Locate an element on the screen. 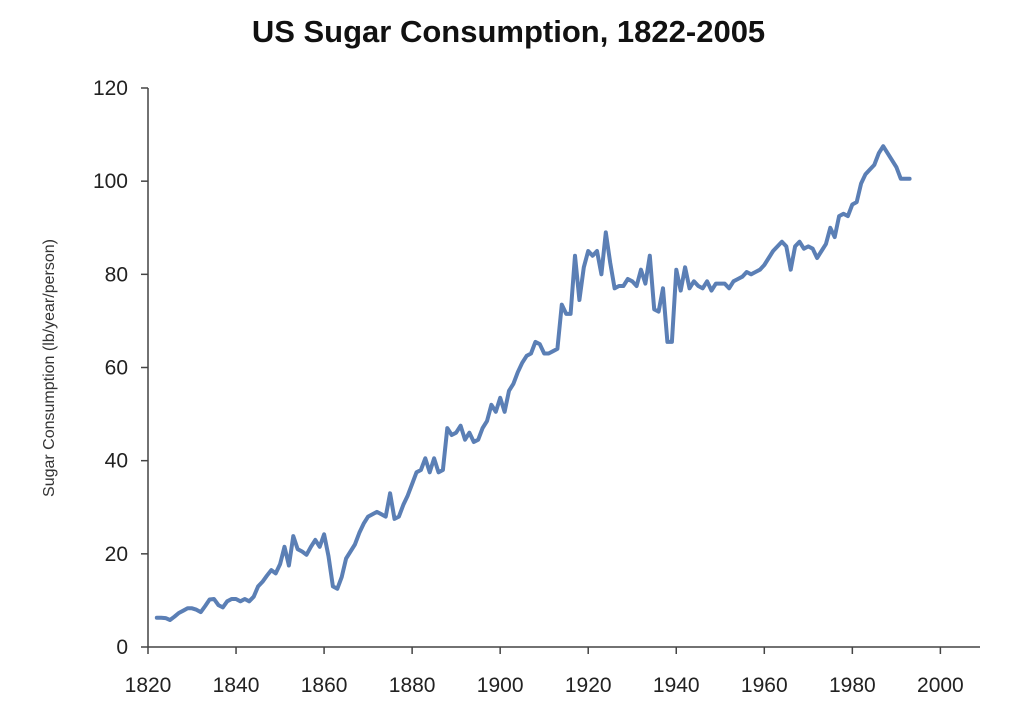 This screenshot has height=726, width=1017. y-tick-label: 120 is located at coordinates (110, 88).